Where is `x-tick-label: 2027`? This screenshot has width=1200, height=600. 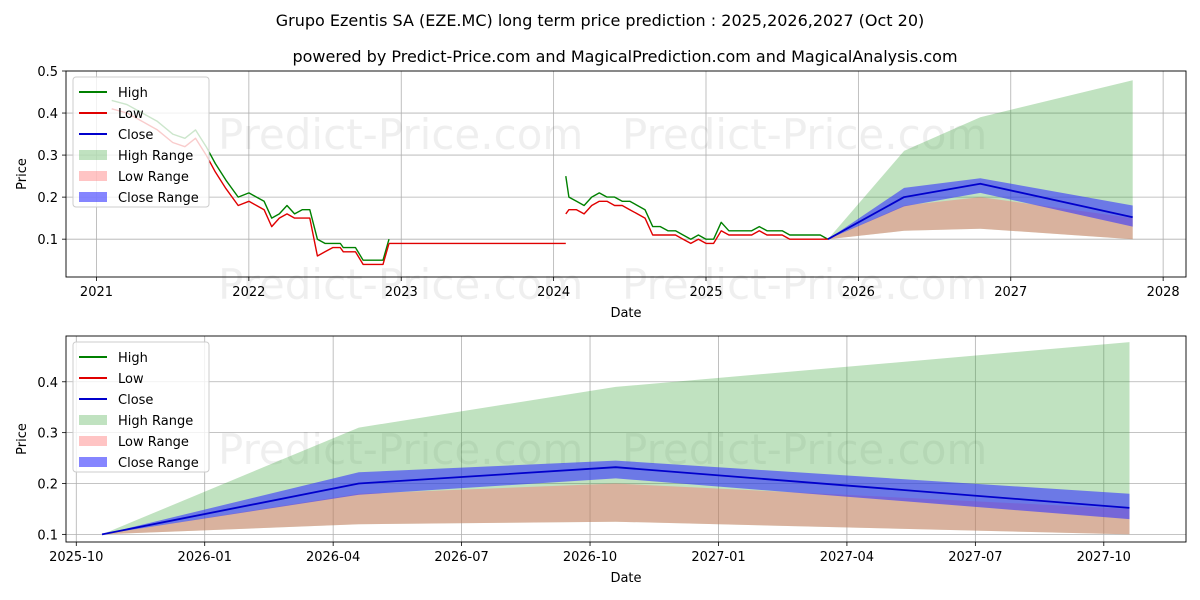
x-tick-label: 2027 is located at coordinates (1010, 292).